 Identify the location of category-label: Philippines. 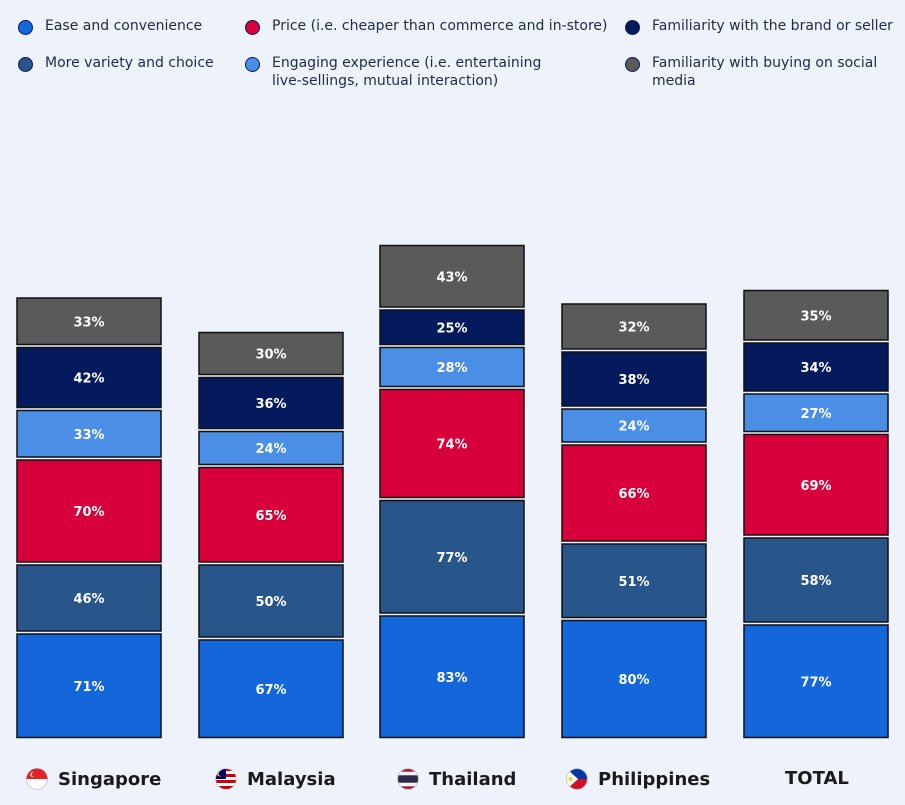
(654, 779).